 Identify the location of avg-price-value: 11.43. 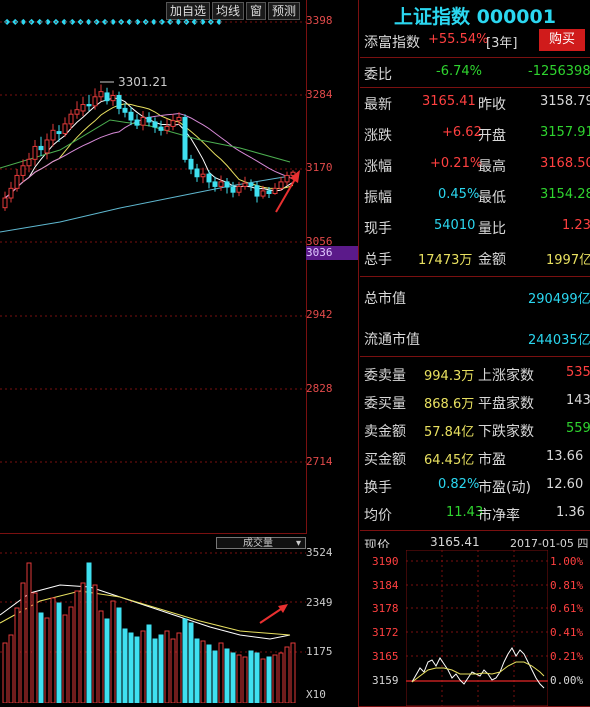
(465, 512).